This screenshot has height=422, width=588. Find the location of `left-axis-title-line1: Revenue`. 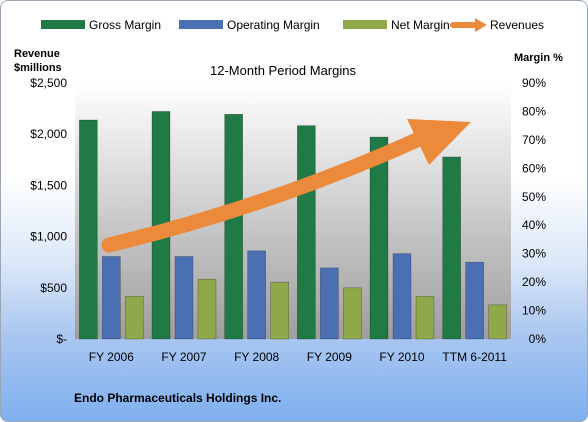

left-axis-title-line1: Revenue is located at coordinates (37, 54).